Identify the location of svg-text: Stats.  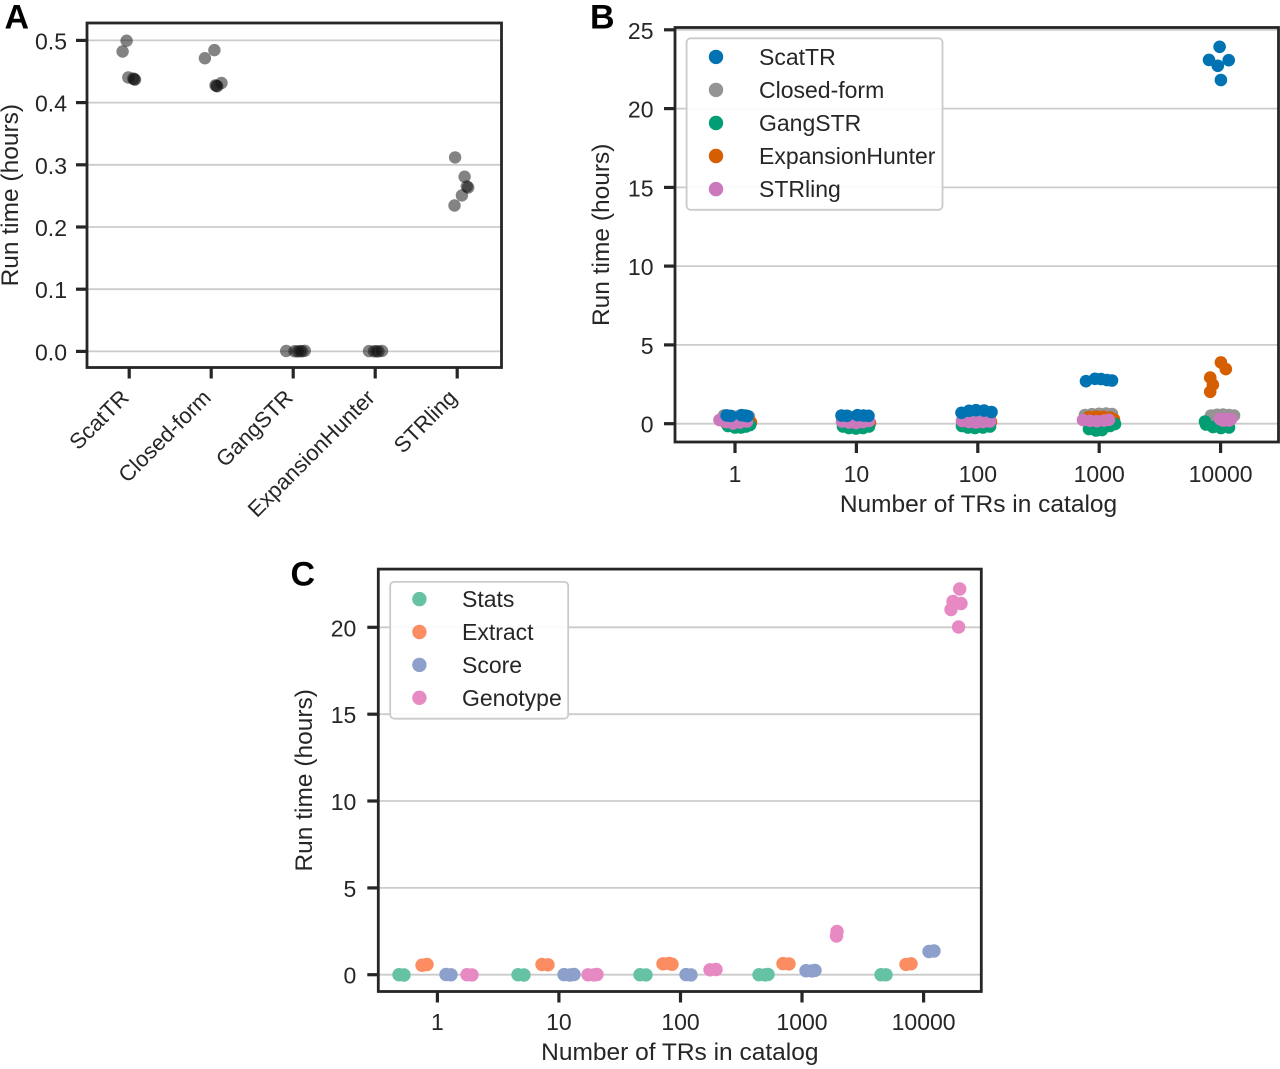
(488, 599).